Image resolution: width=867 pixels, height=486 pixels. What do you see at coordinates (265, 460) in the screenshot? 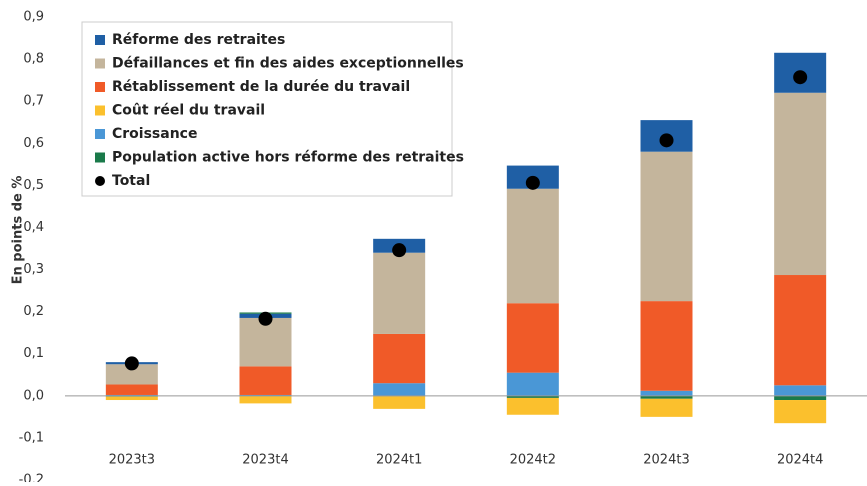
I see `x-tick-label: 2023t4` at bounding box center [265, 460].